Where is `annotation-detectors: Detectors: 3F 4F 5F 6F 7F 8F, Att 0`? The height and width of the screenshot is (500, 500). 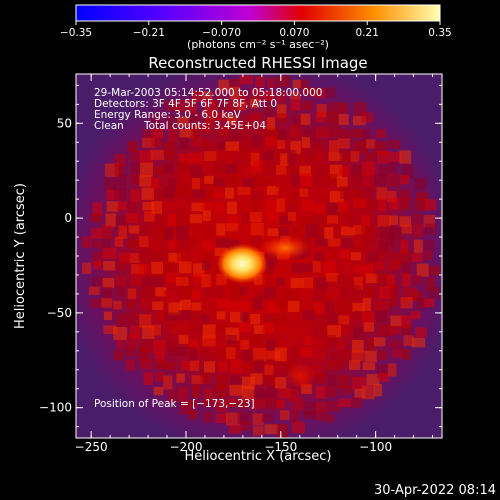
annotation-detectors: Detectors: 3F 4F 5F 6F 7F 8F, Att 0 is located at coordinates (185, 104).